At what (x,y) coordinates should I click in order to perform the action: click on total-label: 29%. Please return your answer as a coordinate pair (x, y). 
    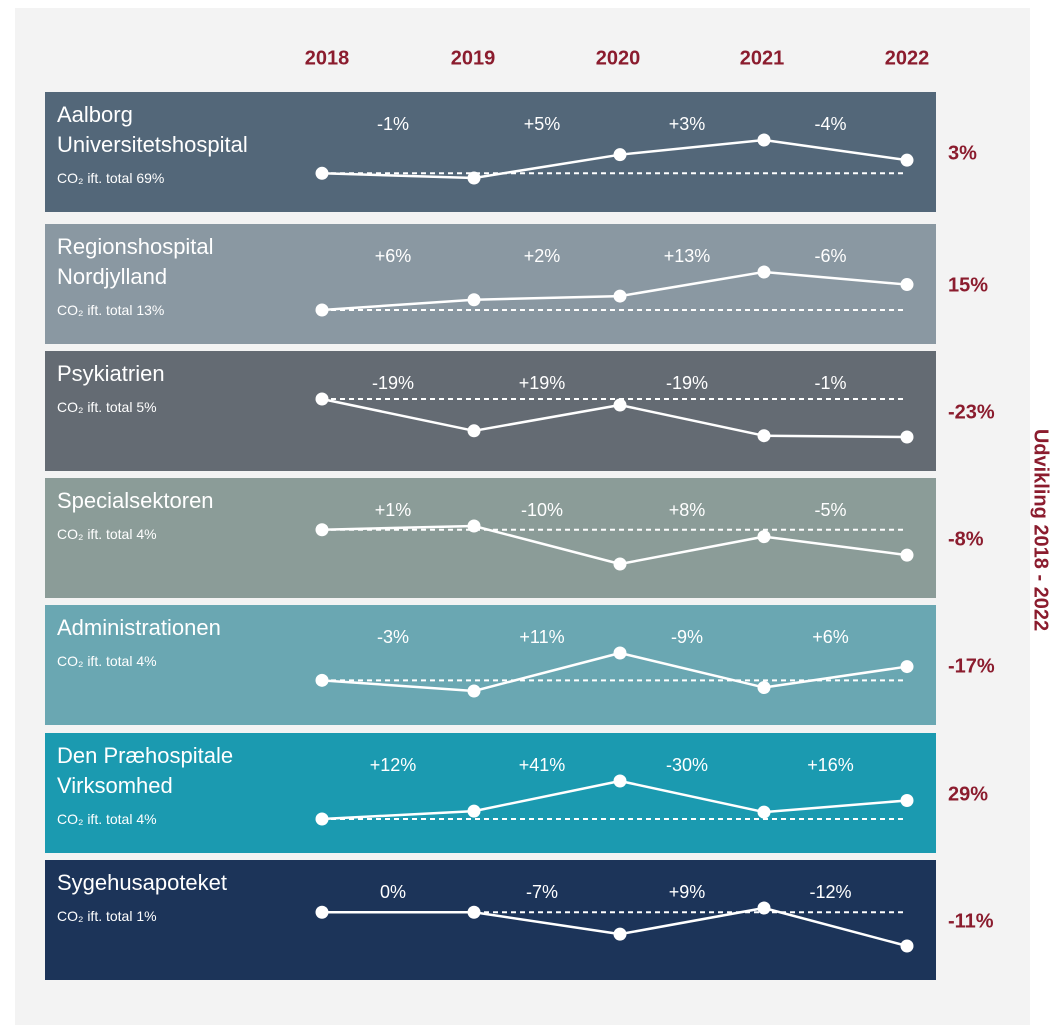
    Looking at the image, I should click on (968, 794).